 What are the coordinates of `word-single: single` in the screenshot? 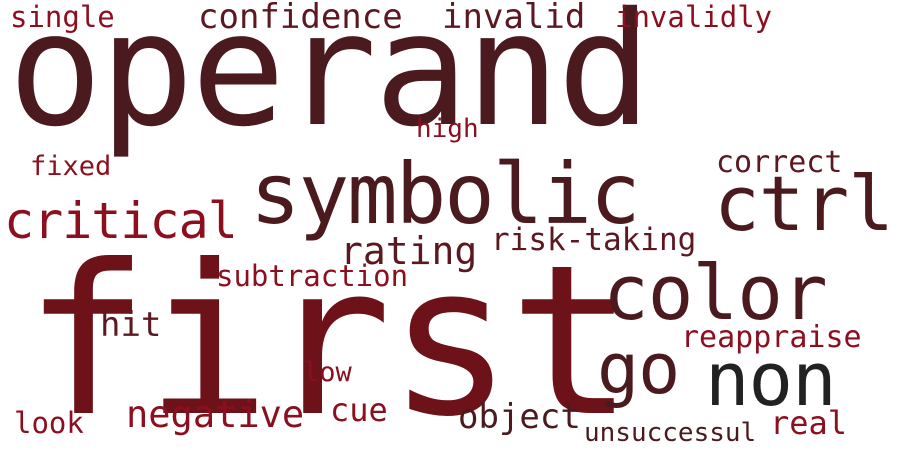 It's located at (62, 17).